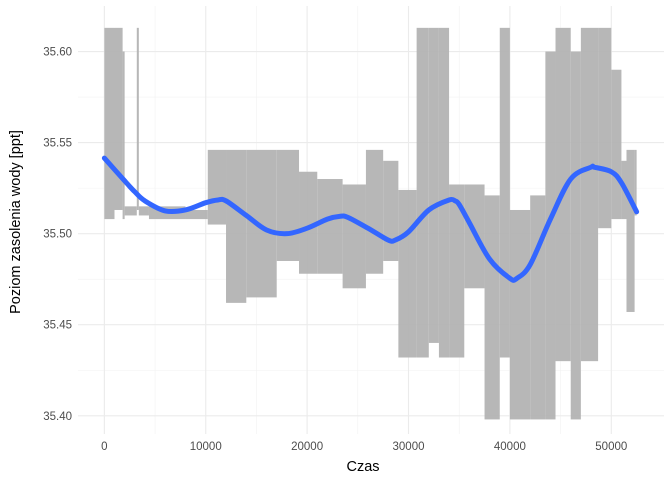 This screenshot has height=480, width=672. I want to click on x-axis-title: Czas, so click(362, 467).